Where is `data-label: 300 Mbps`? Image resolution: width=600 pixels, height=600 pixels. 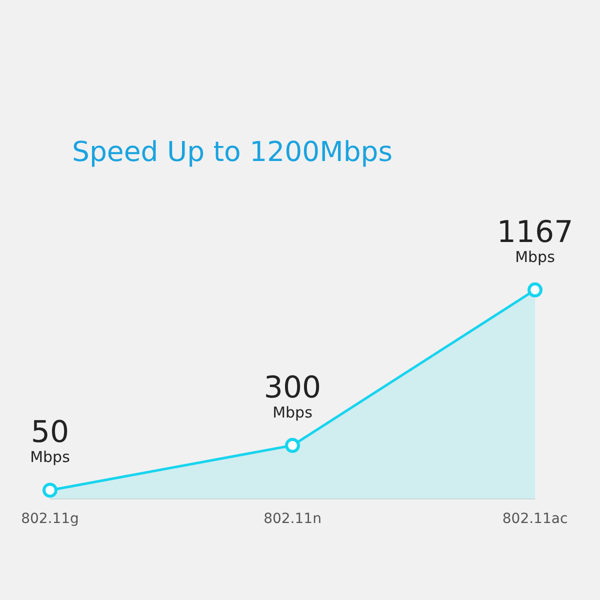
data-label: 300 Mbps is located at coordinates (293, 396).